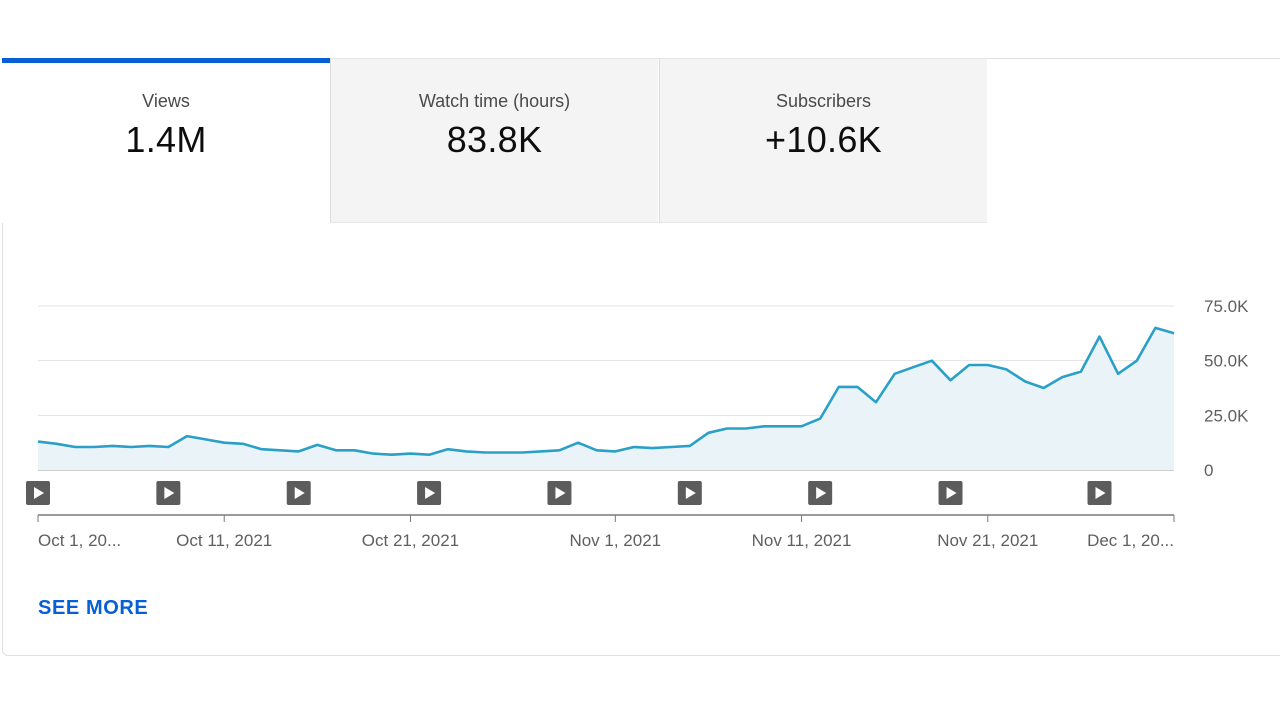 This screenshot has width=1280, height=720. What do you see at coordinates (224, 540) in the screenshot?
I see `x-tick-label: Oct 11, 2021` at bounding box center [224, 540].